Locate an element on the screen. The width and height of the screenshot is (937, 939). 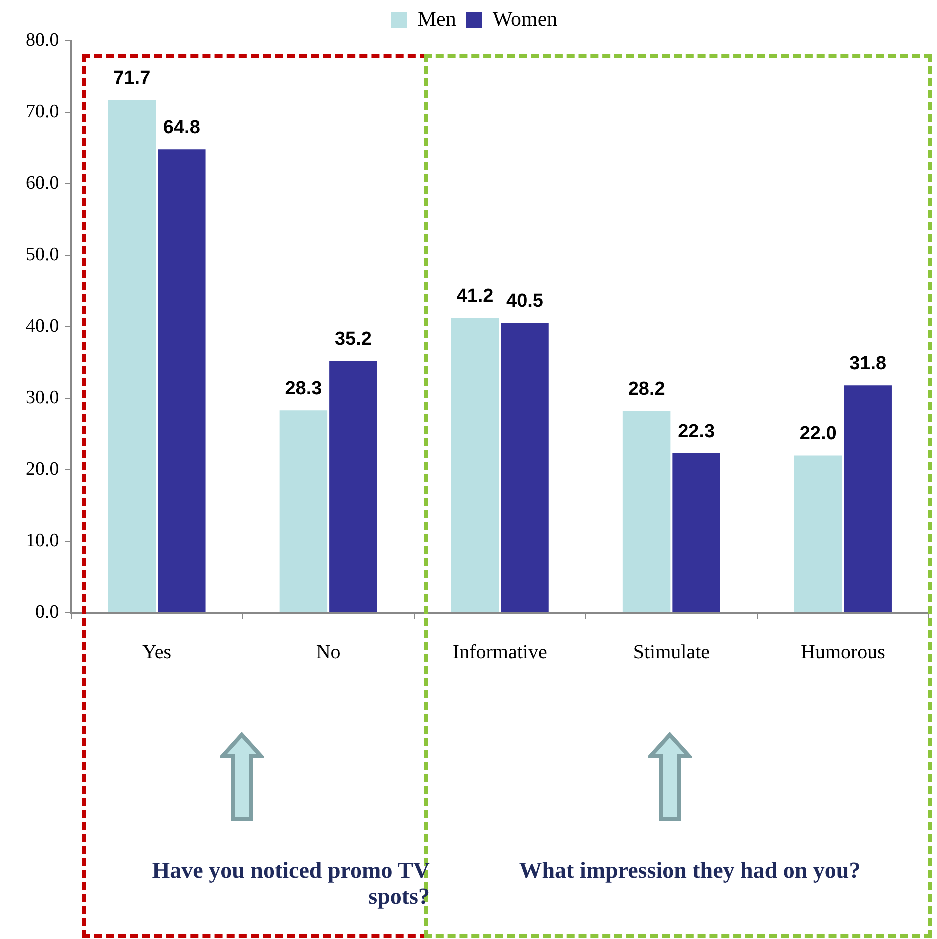
legend-label: Men is located at coordinates (437, 19).